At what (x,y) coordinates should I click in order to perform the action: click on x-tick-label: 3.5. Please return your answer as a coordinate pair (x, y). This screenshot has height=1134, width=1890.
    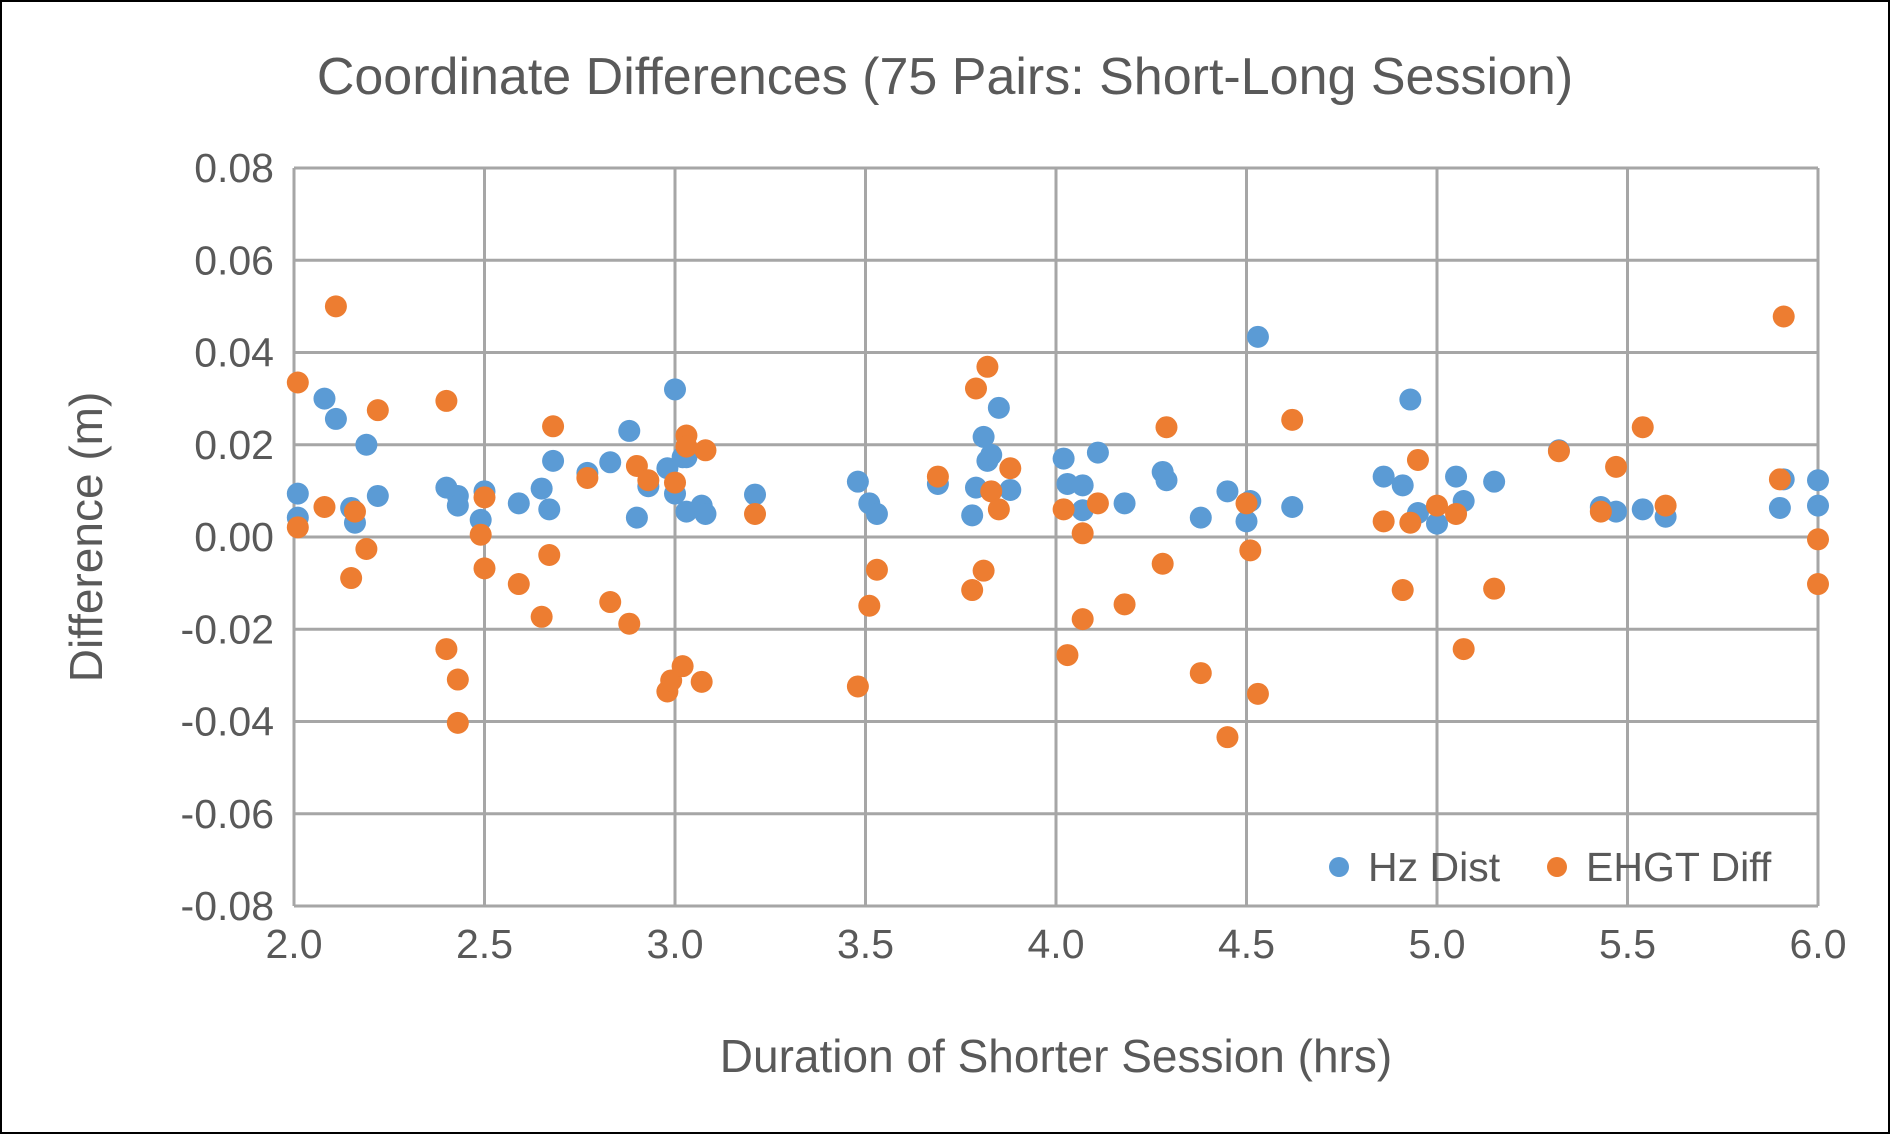
    Looking at the image, I should click on (865, 944).